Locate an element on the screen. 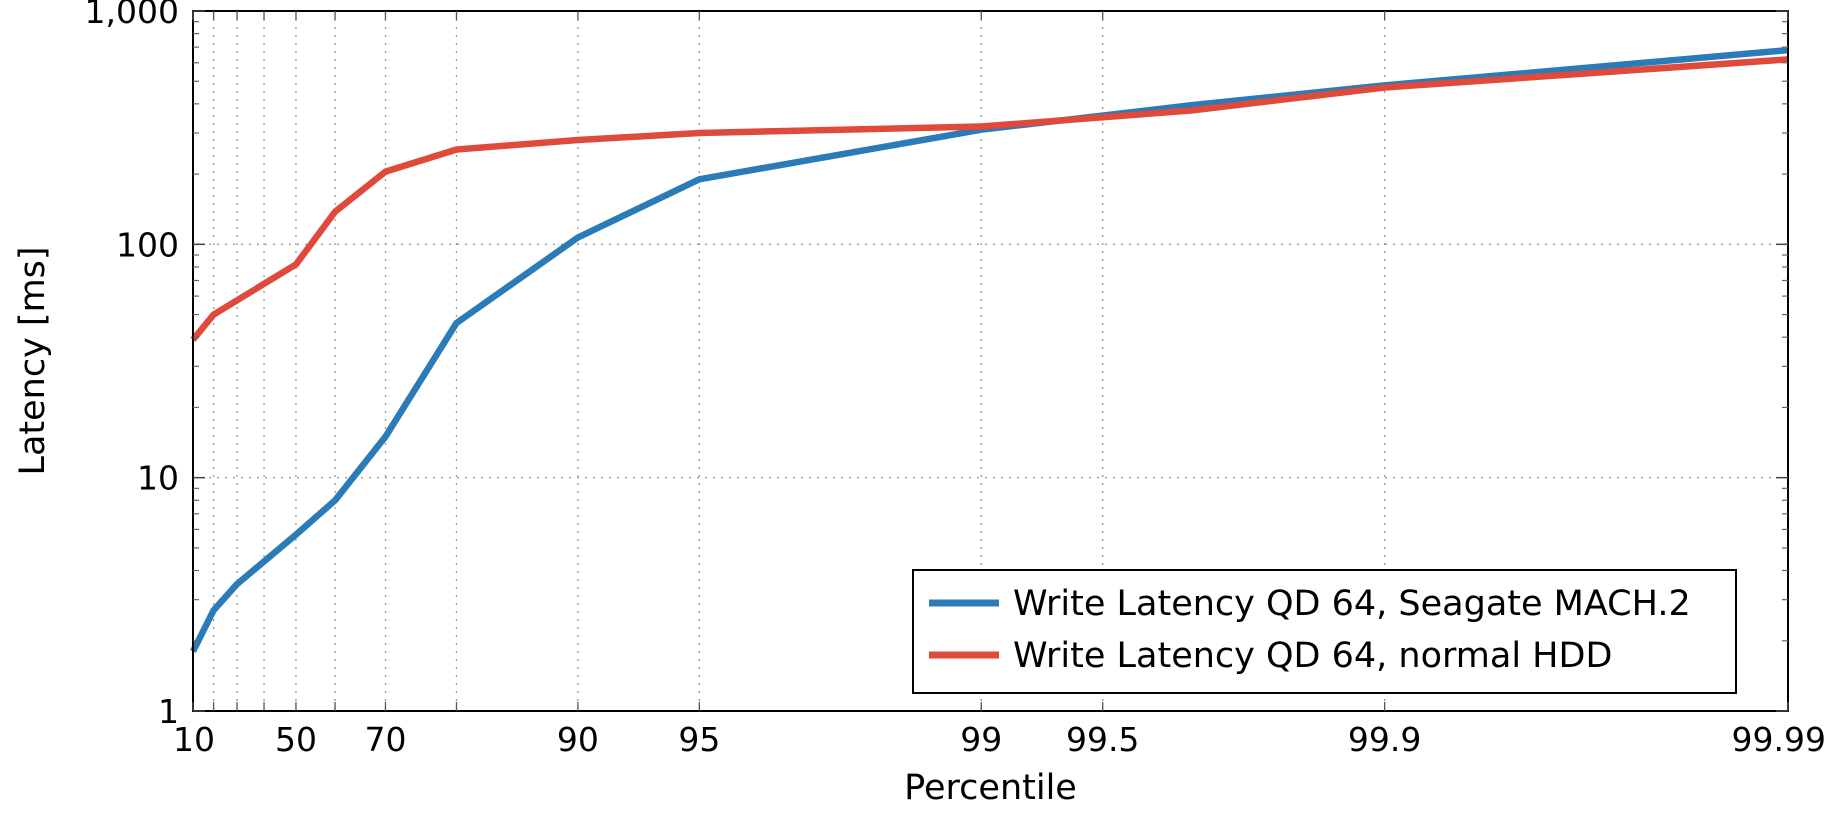 The width and height of the screenshot is (1839, 822). x-tick-label: 10 is located at coordinates (194, 739).